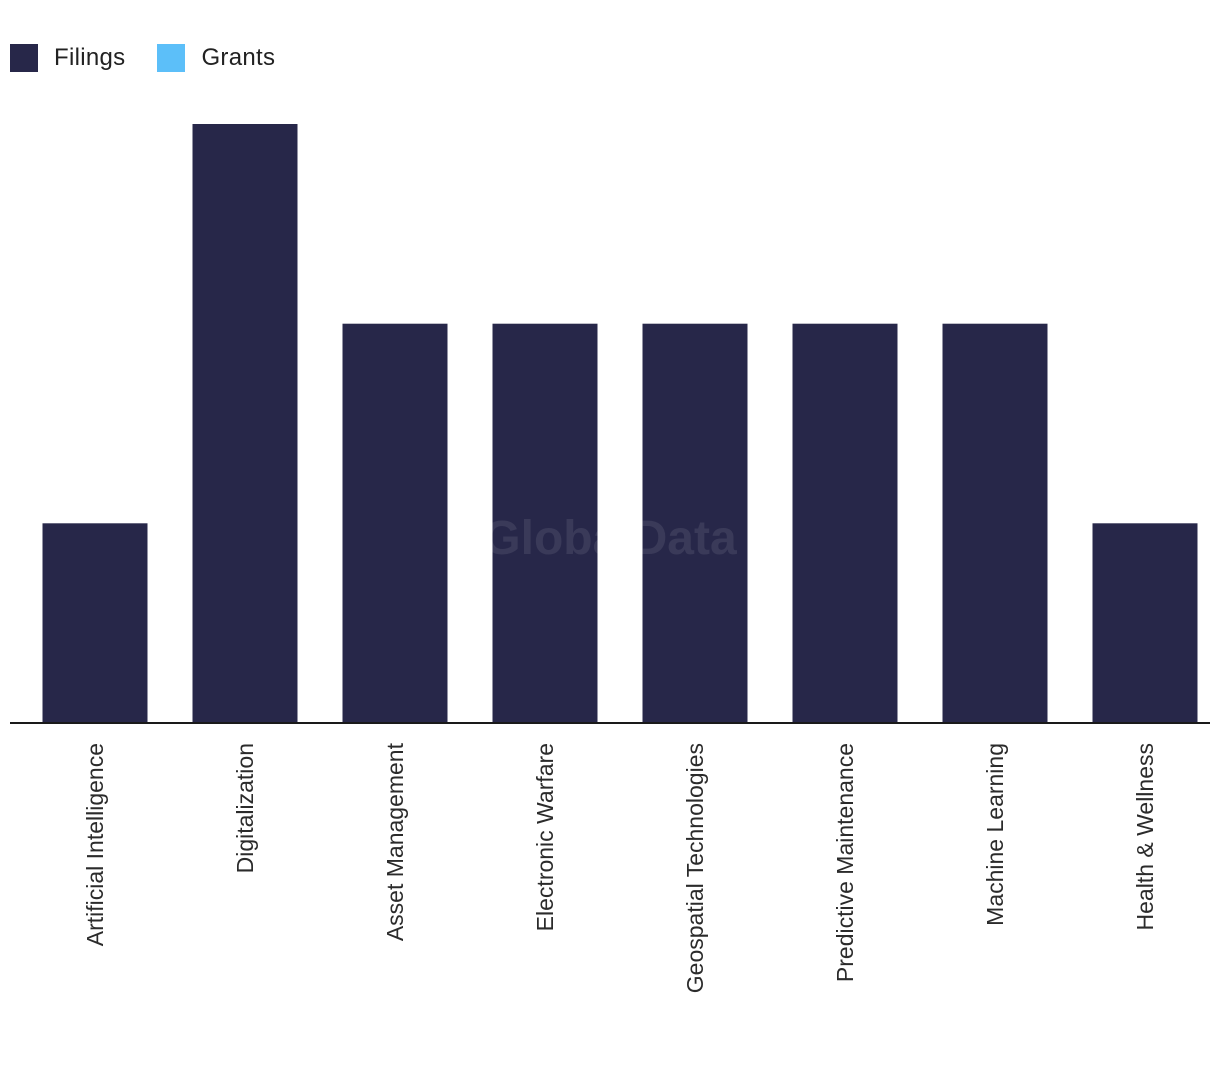 This screenshot has width=1220, height=1072. Describe the element at coordinates (238, 57) in the screenshot. I see `legend-label-grants: Grants` at that location.